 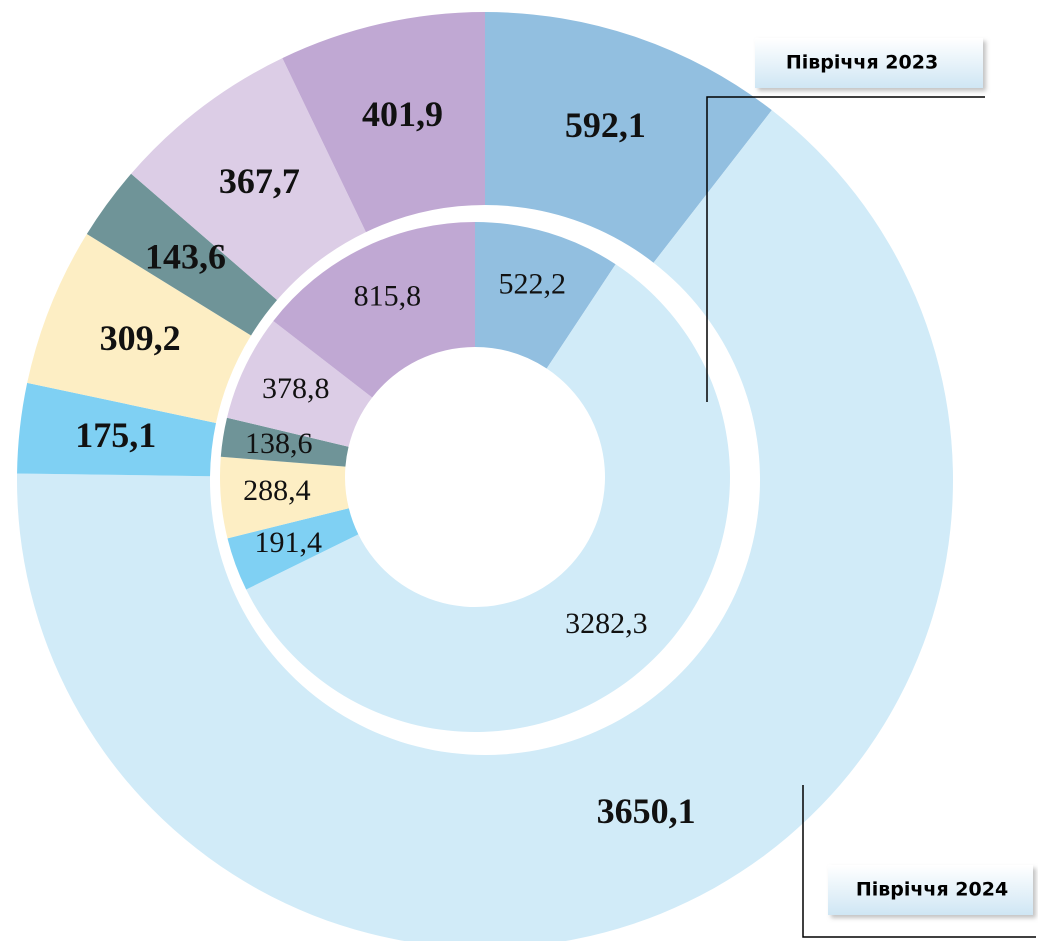 What do you see at coordinates (388, 295) in the screenshot?
I see `value-label: 815,8` at bounding box center [388, 295].